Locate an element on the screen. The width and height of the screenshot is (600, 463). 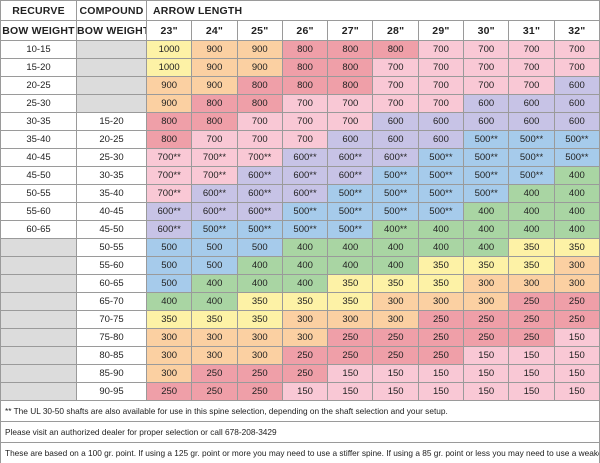
compound-weight: 50-55 is located at coordinates (111, 247).